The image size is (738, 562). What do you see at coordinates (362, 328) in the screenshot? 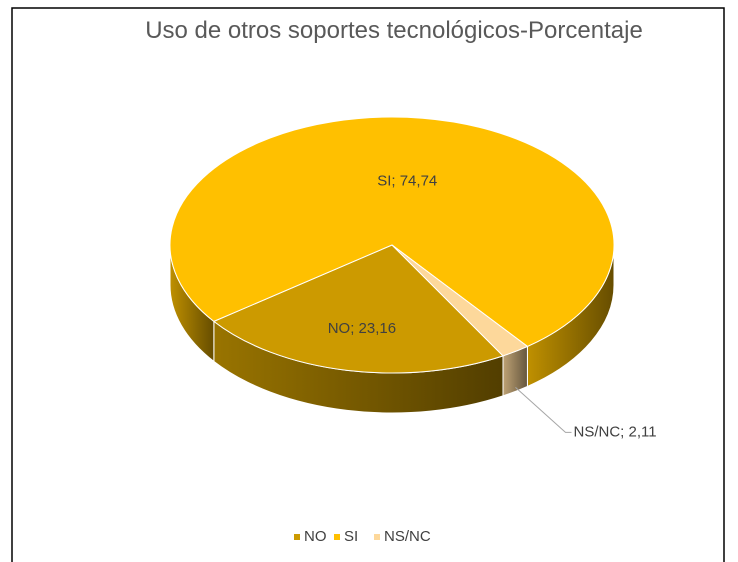
I see `data-label: NO; 23,16` at bounding box center [362, 328].